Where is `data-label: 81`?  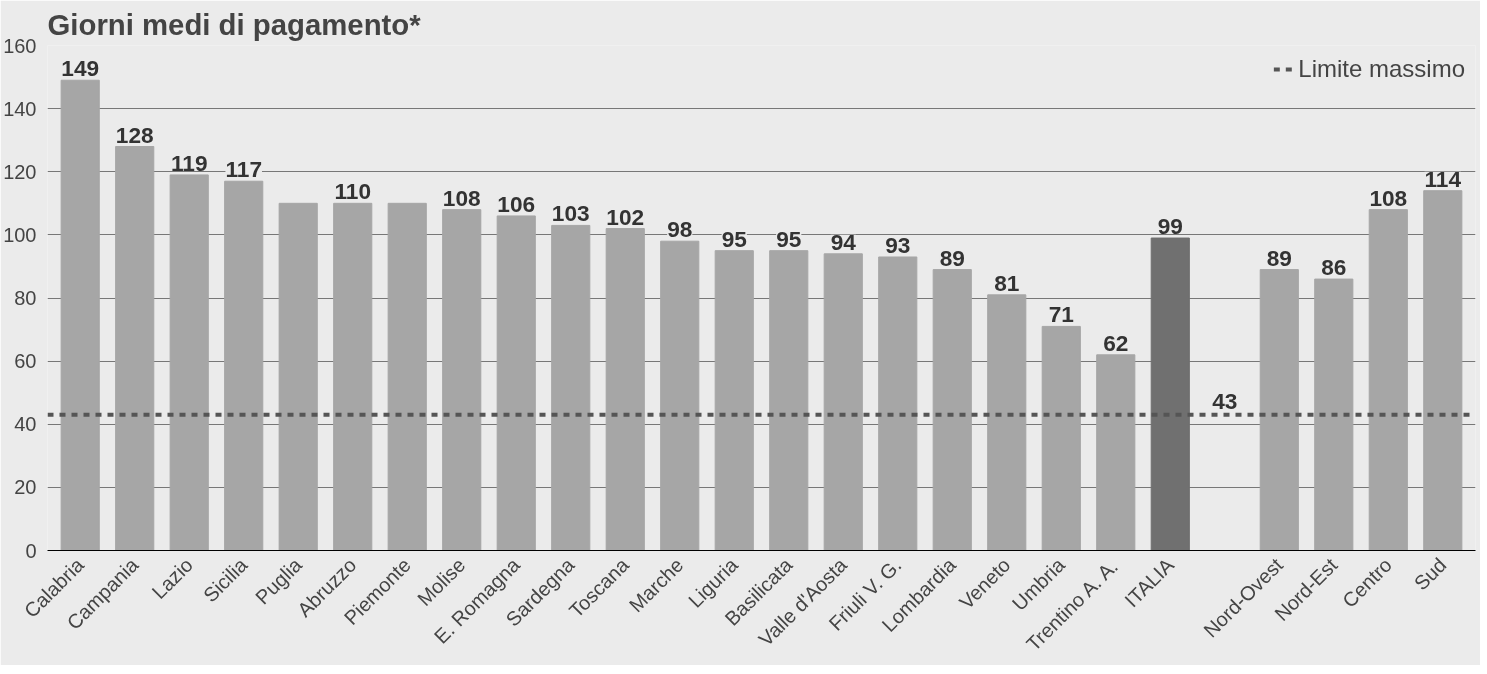 data-label: 81 is located at coordinates (1007, 282).